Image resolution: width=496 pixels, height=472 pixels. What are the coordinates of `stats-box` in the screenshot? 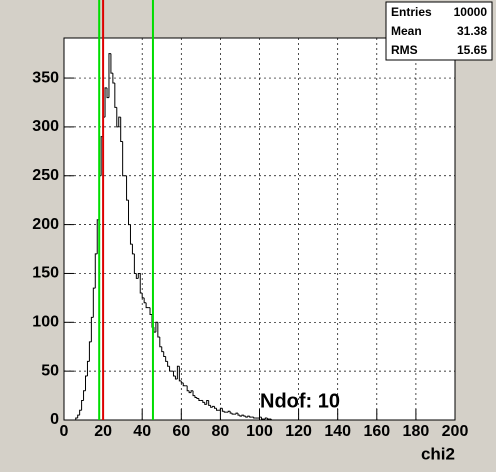 It's located at (439, 31).